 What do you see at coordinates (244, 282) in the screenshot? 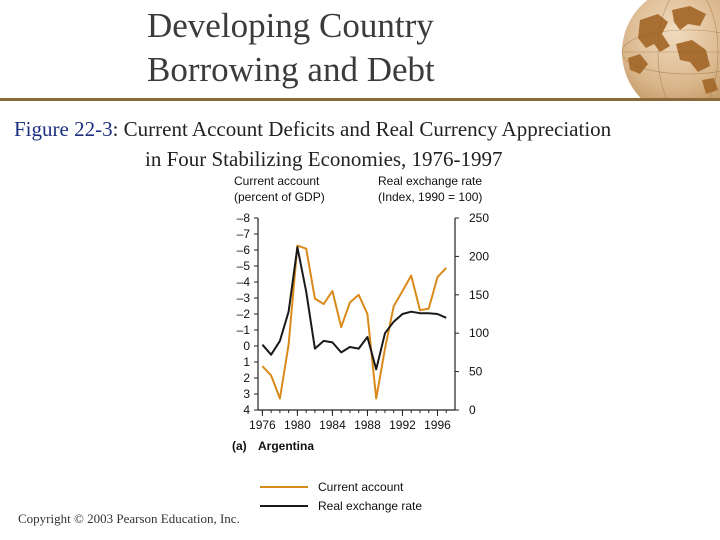
I see `left-axis-tick-label: –4` at bounding box center [244, 282].